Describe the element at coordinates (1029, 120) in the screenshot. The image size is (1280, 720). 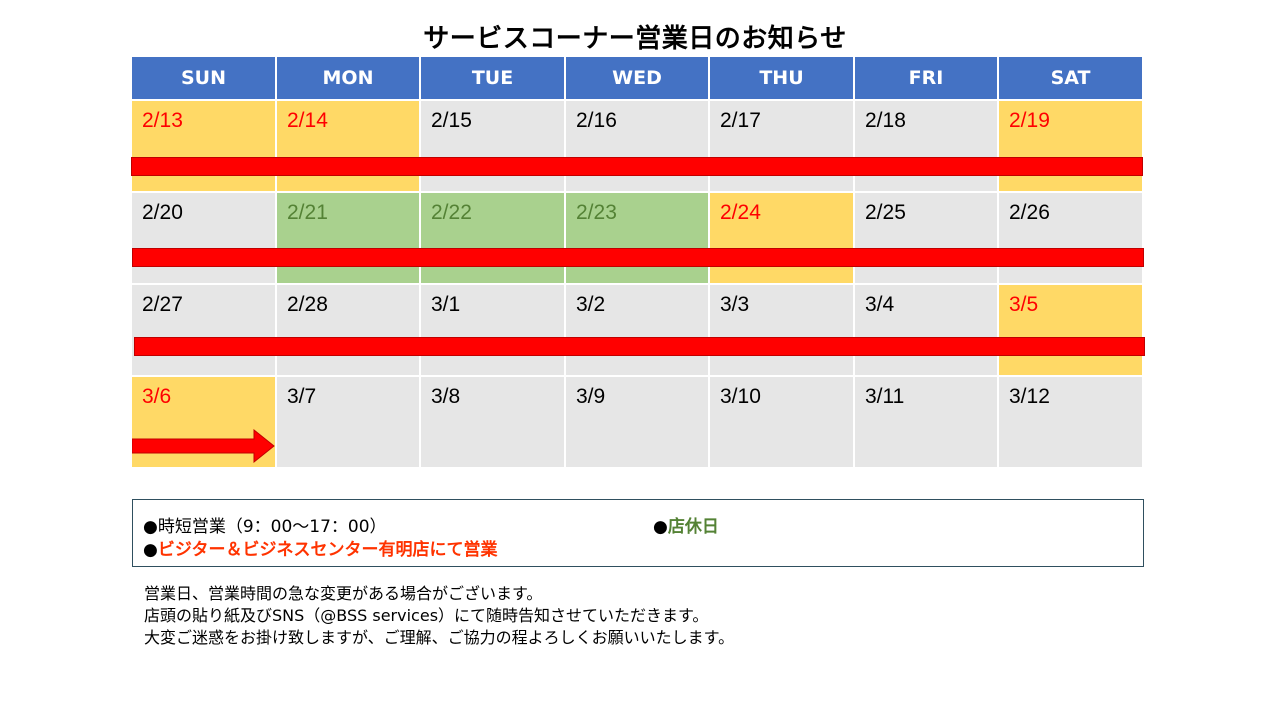
I see `day-label: 2/19` at that location.